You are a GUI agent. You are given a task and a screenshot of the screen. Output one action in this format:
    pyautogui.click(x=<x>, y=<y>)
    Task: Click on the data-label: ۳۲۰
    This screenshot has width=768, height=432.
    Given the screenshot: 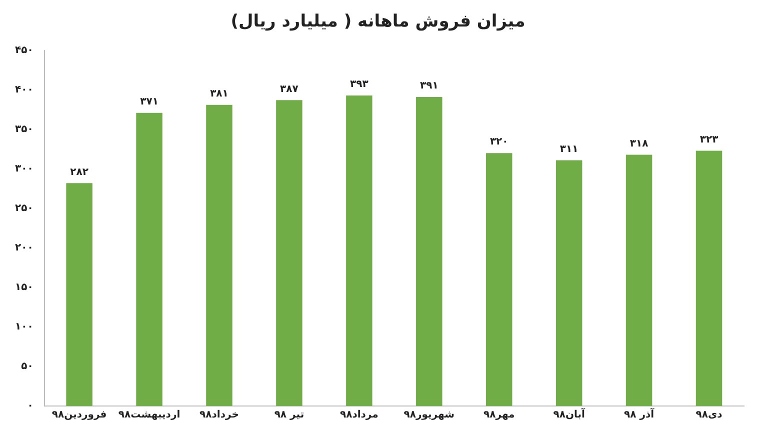 What is the action you would take?
    pyautogui.click(x=499, y=142)
    